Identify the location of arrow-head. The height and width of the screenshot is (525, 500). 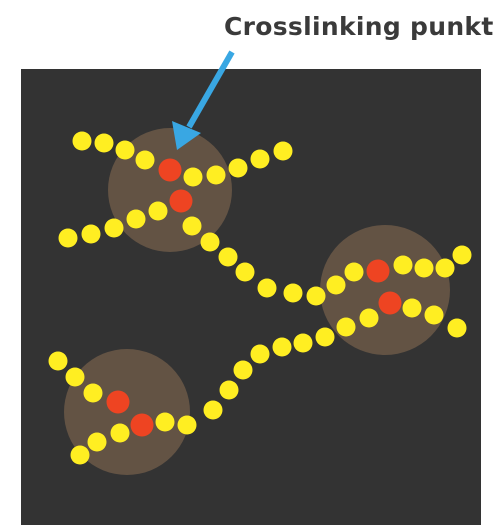
(186, 135).